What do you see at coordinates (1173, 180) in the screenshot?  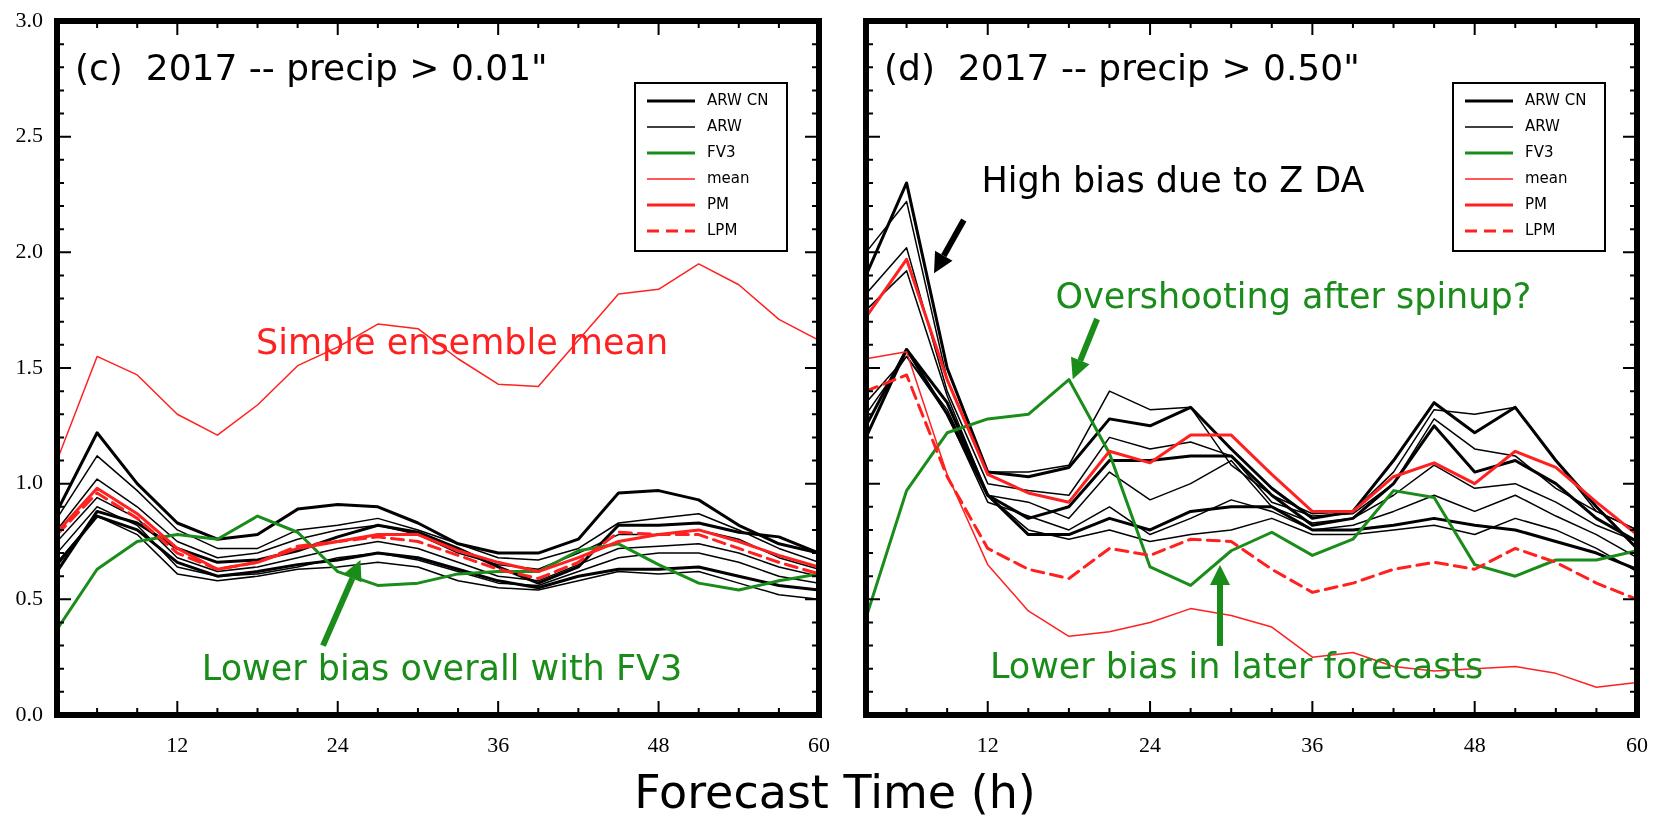 I see `annotation: High bias due to Z DA` at bounding box center [1173, 180].